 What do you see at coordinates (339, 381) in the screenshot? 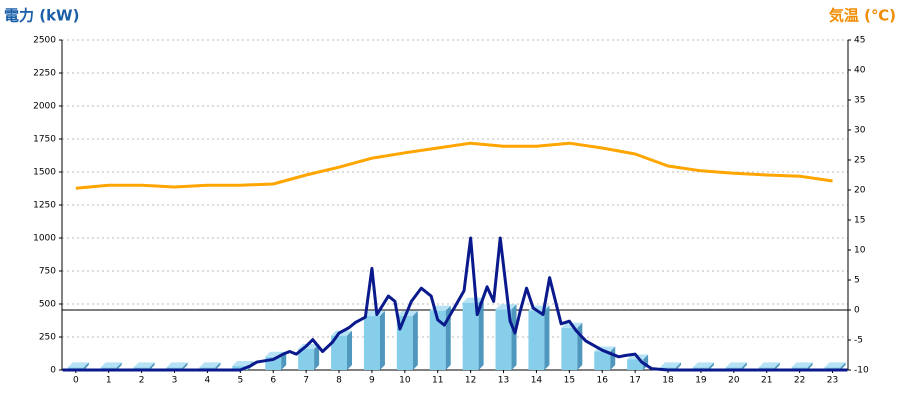
I see `x-tick-label: 8` at bounding box center [339, 381].